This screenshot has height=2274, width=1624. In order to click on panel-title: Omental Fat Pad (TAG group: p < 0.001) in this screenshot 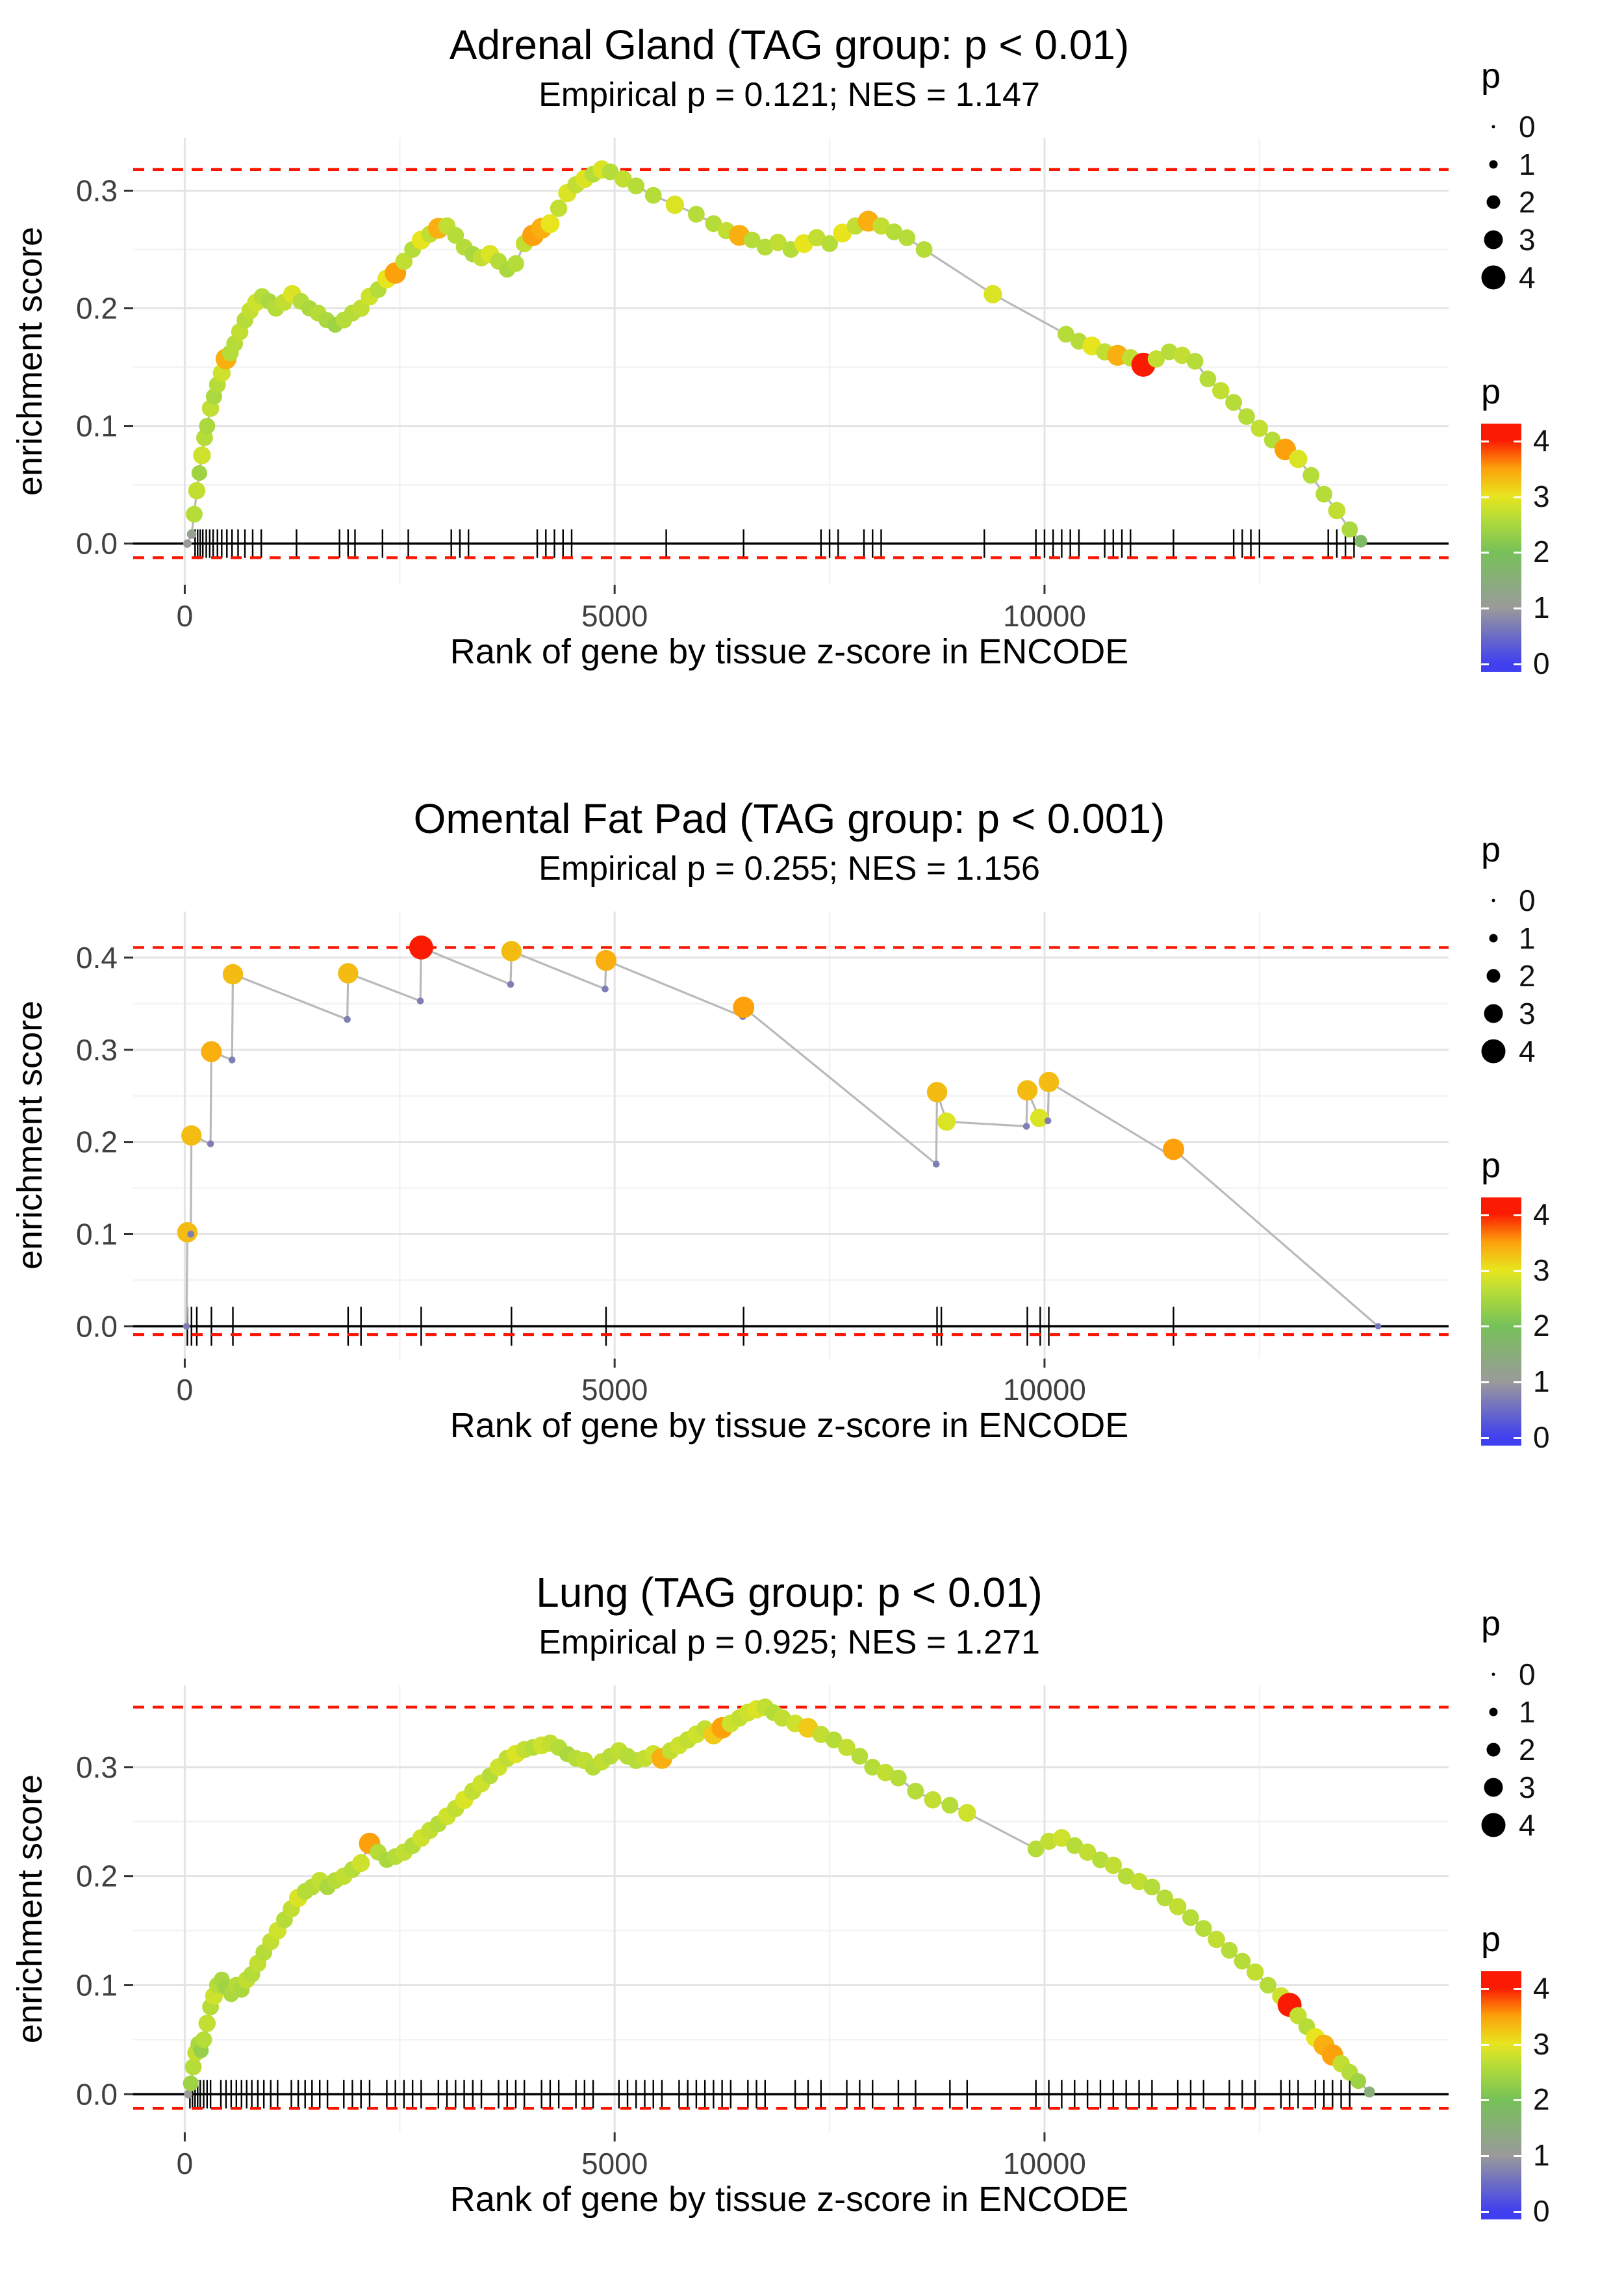, I will do `click(789, 818)`.